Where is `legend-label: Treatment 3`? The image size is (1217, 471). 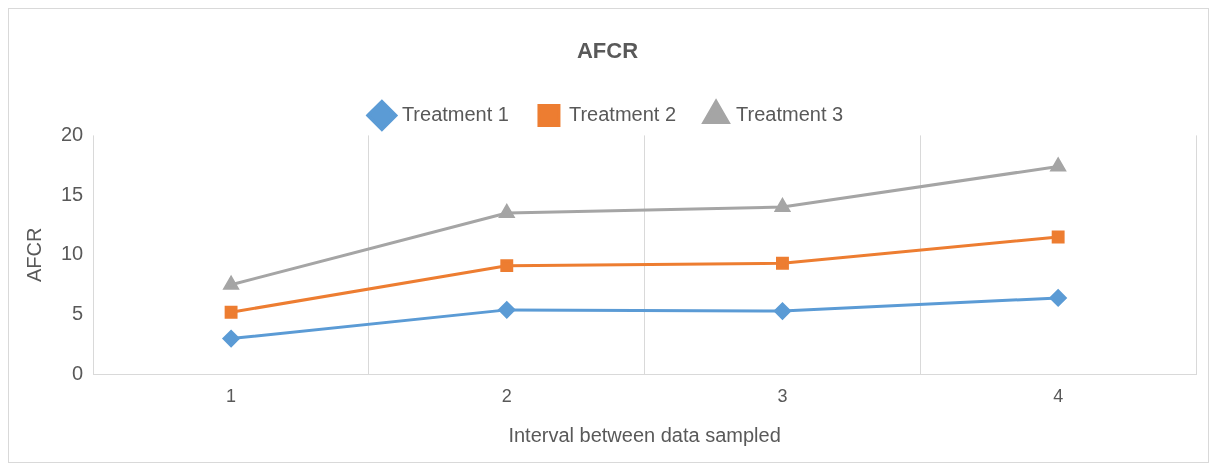 legend-label: Treatment 3 is located at coordinates (790, 113).